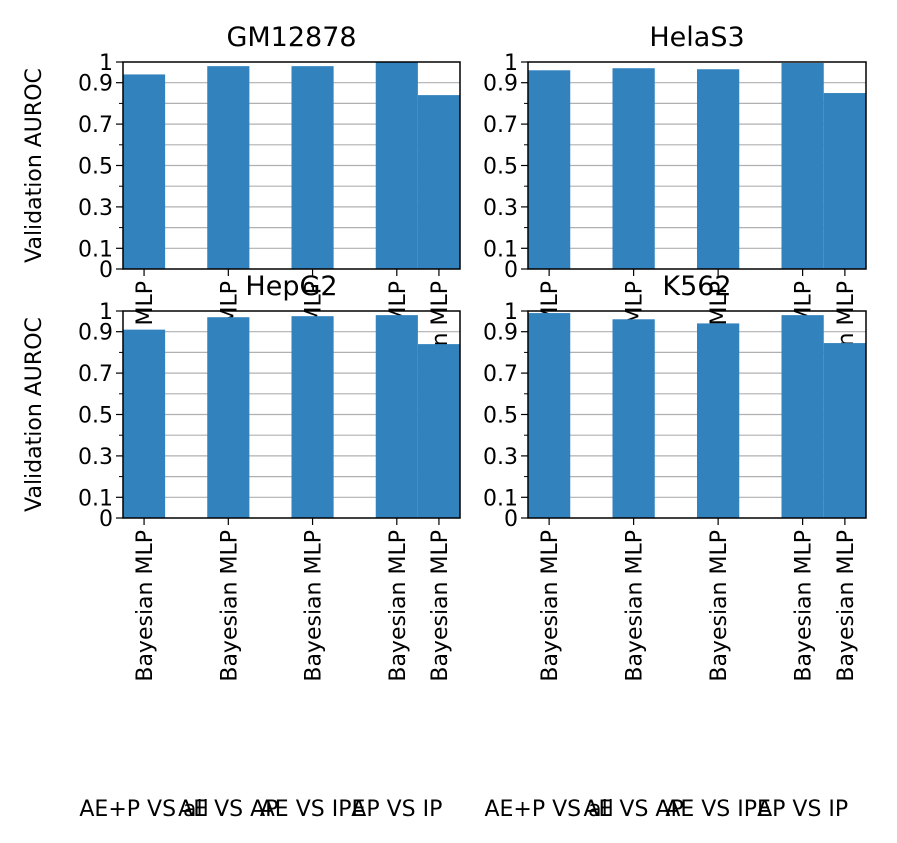  I want to click on panel-title: HepG2, so click(291, 286).